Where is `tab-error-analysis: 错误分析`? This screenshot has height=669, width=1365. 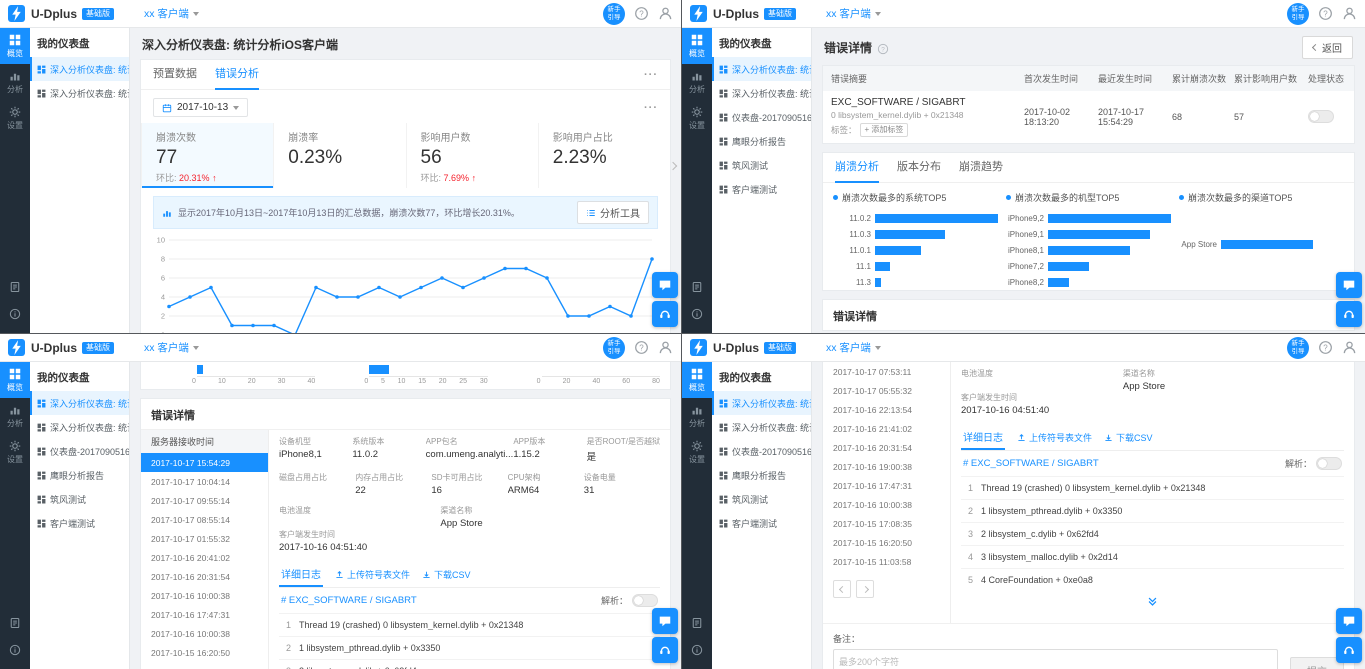
tab-error-analysis: 错误分析 is located at coordinates (237, 75).